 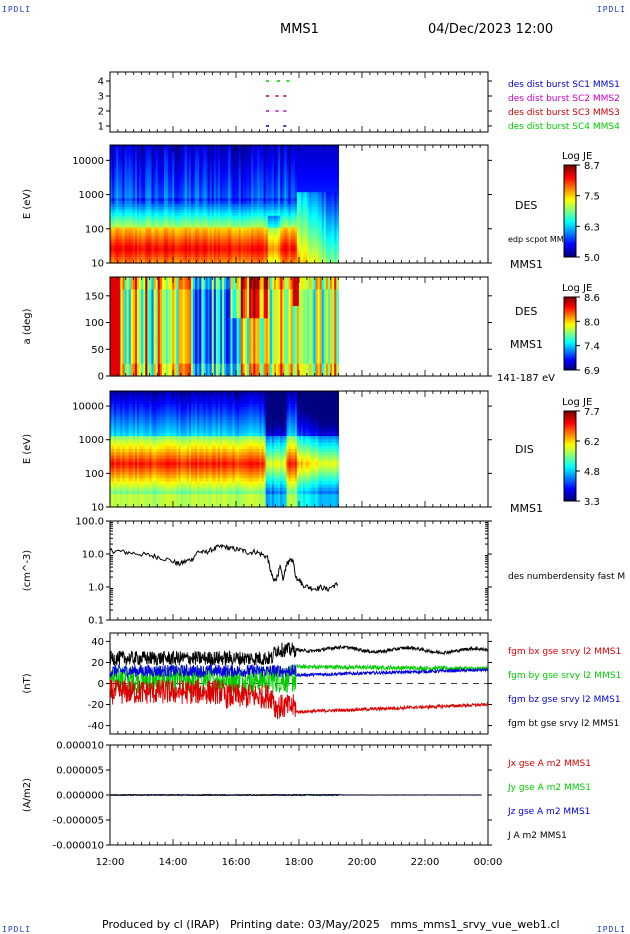 I want to click on colorbar-tick-label: 7.5, so click(x=592, y=197).